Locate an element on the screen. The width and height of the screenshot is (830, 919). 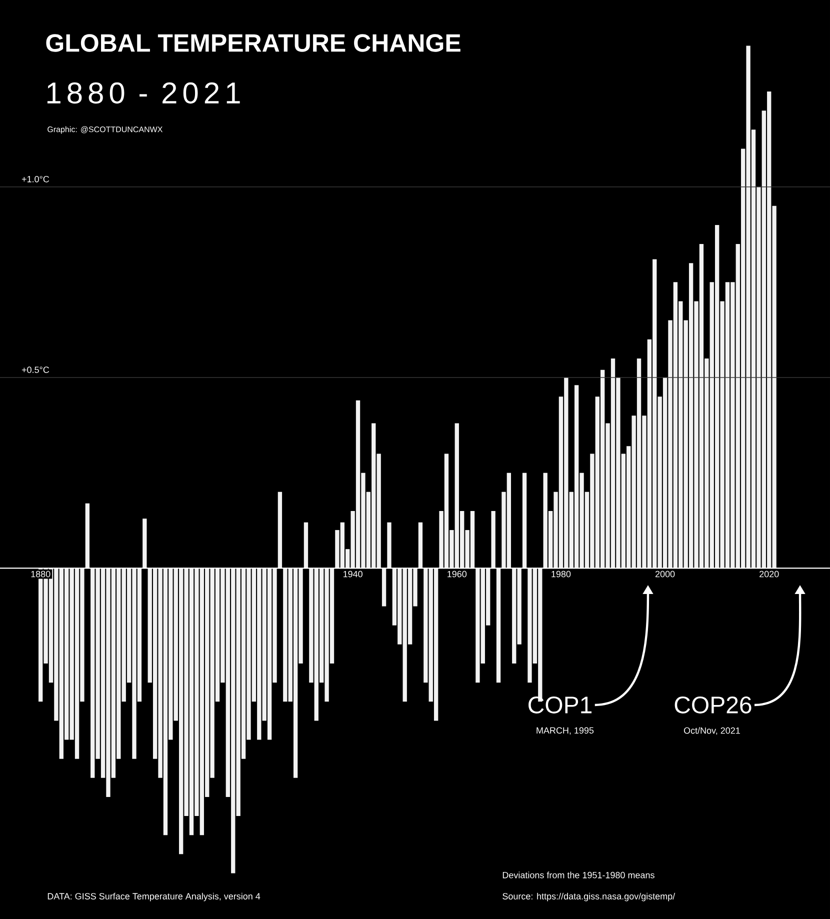
x-tick-label: 1880 is located at coordinates (40, 574).